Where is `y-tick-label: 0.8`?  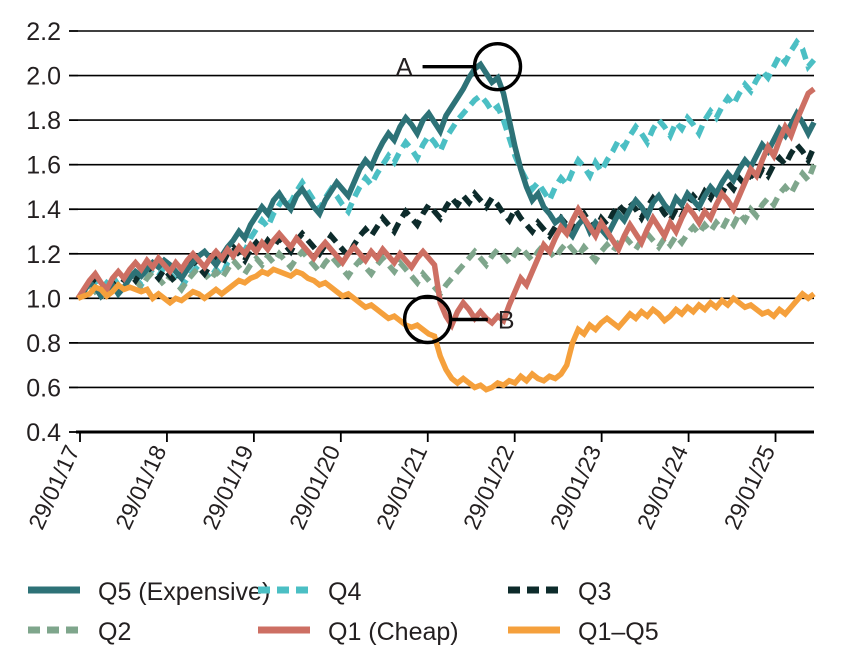
y-tick-label: 0.8 is located at coordinates (43, 344).